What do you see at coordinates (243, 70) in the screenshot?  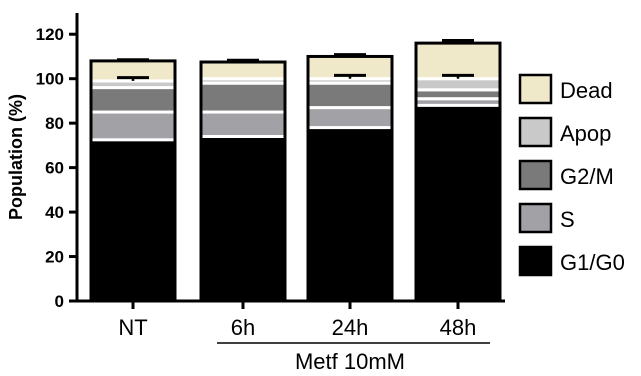 I see `bar-segment-dead-6h` at bounding box center [243, 70].